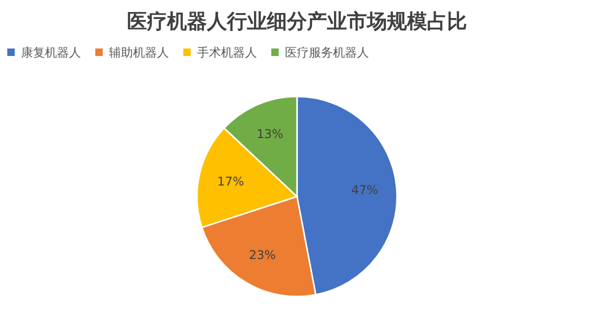 The height and width of the screenshot is (335, 594). I want to click on data-label: 17%, so click(230, 181).